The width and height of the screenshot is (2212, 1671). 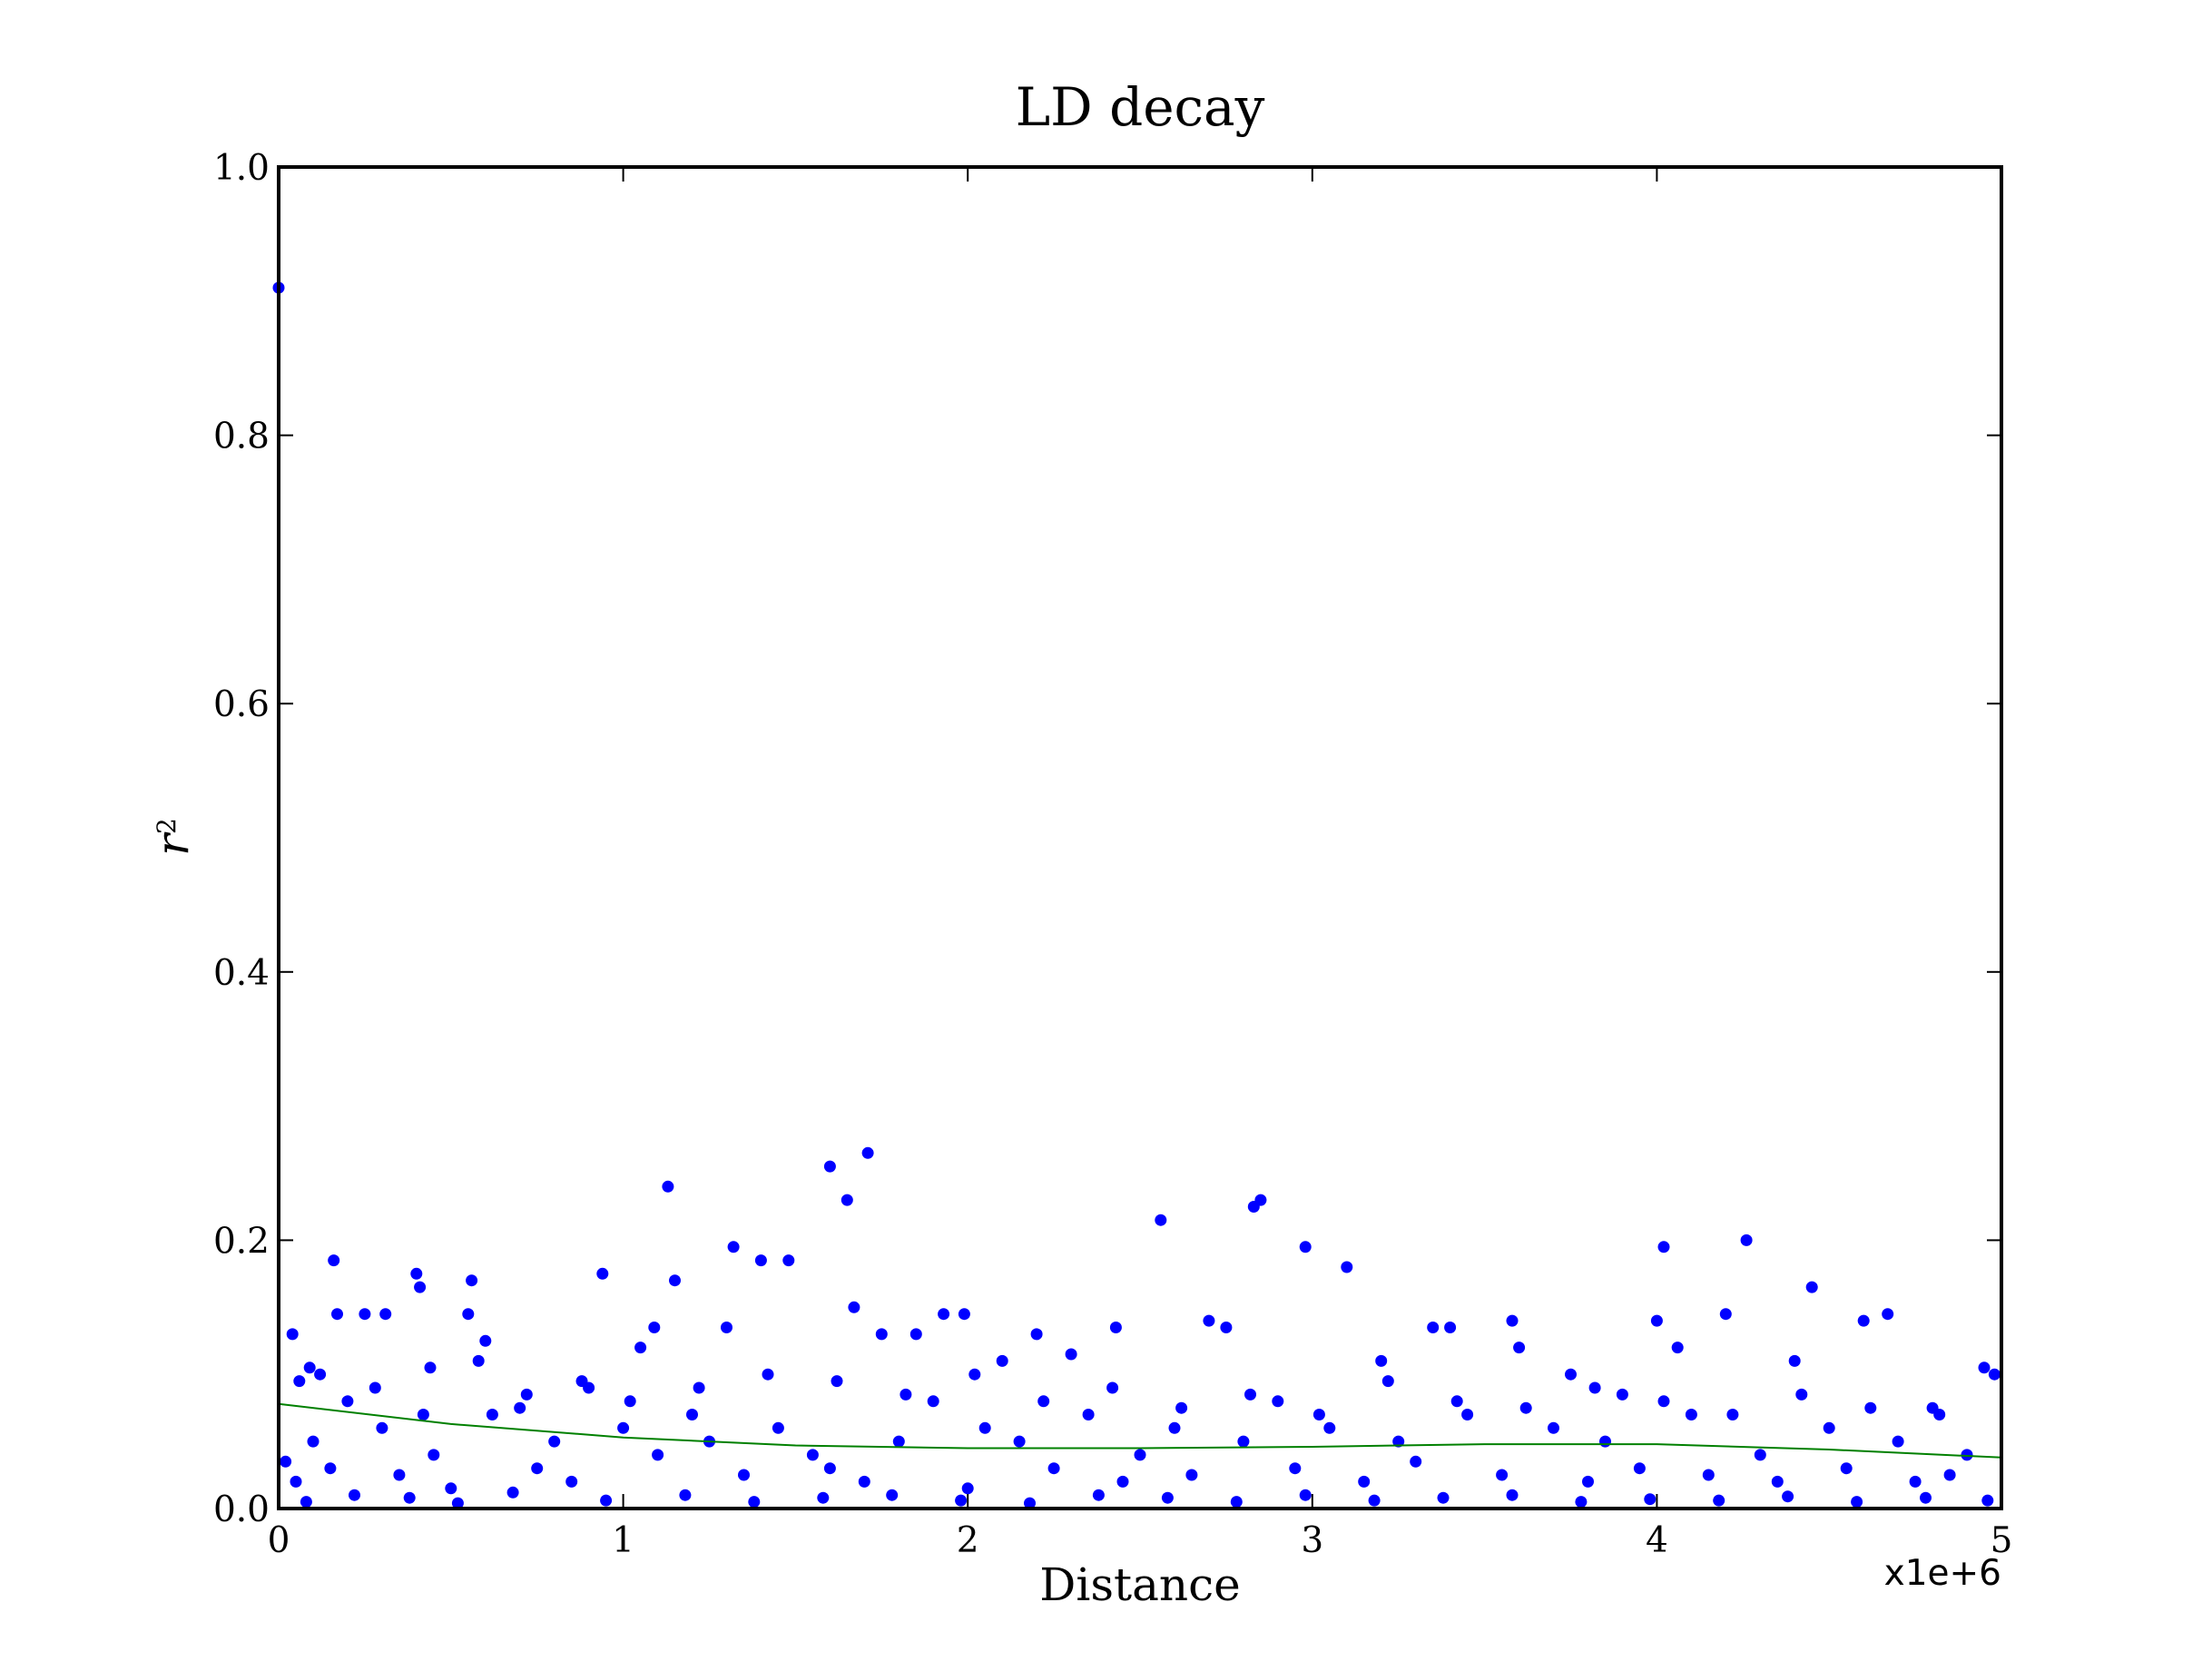 What do you see at coordinates (1312, 1540) in the screenshot?
I see `x-tick-label: 3` at bounding box center [1312, 1540].